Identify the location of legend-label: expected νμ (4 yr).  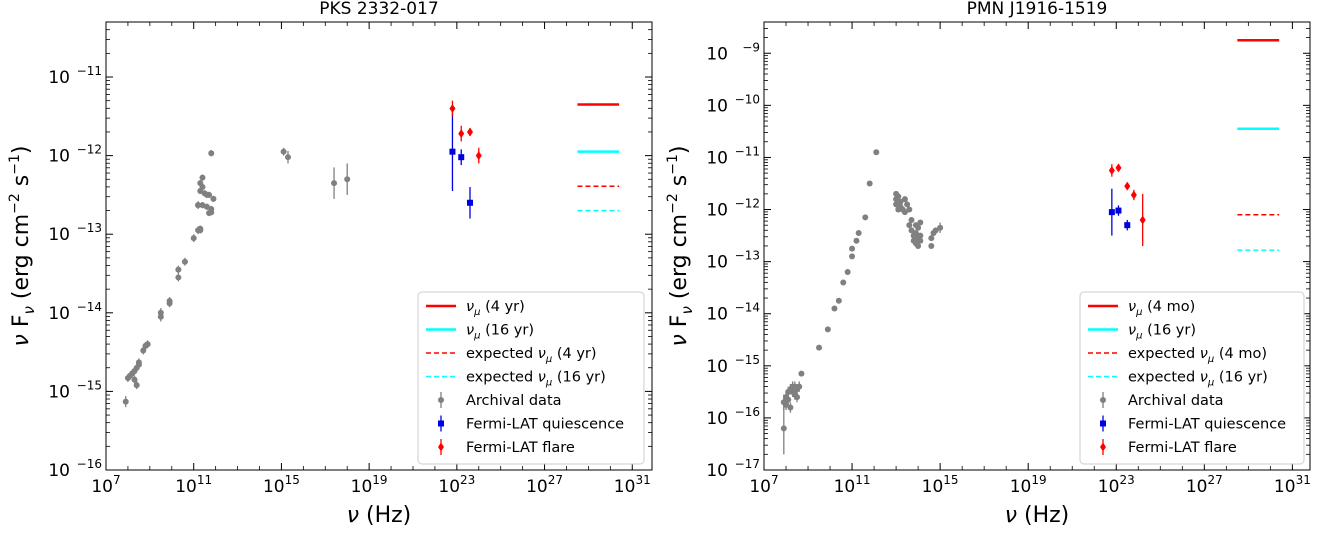
(531, 355).